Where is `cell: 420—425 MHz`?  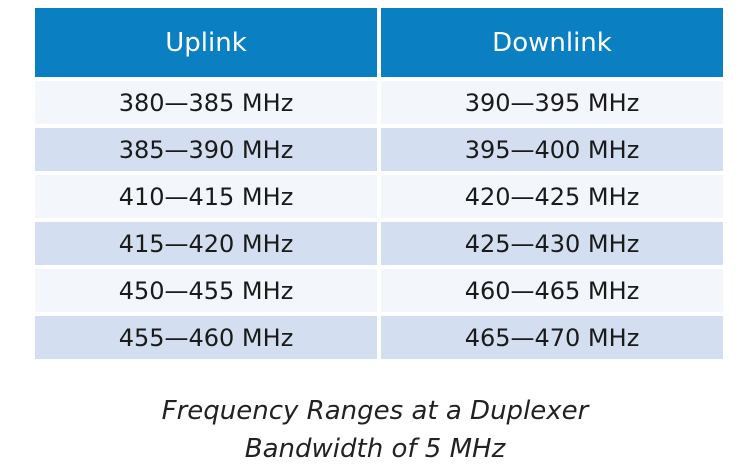 cell: 420—425 MHz is located at coordinates (552, 196).